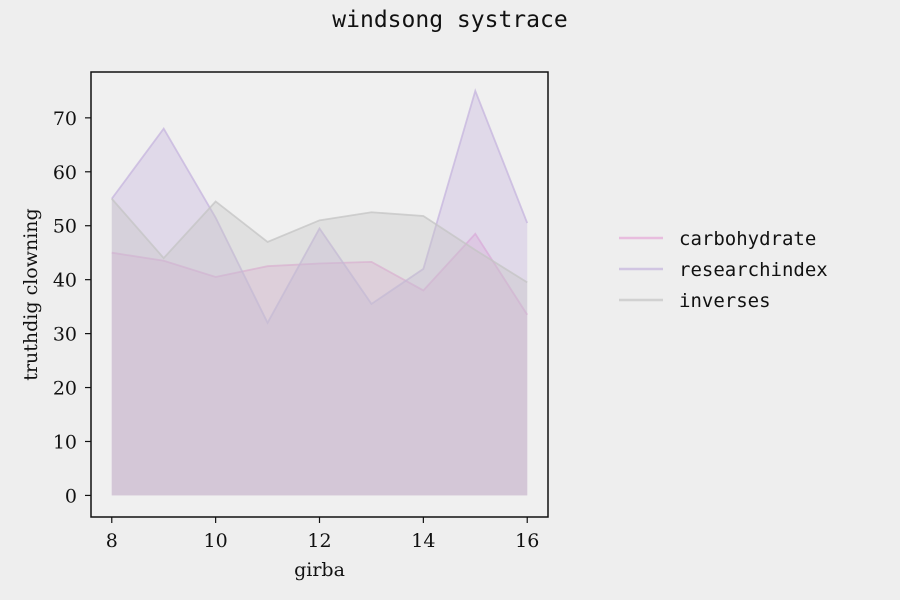 The image size is (900, 600). Describe the element at coordinates (747, 239) in the screenshot. I see `legend-label: carbohydrate` at that location.